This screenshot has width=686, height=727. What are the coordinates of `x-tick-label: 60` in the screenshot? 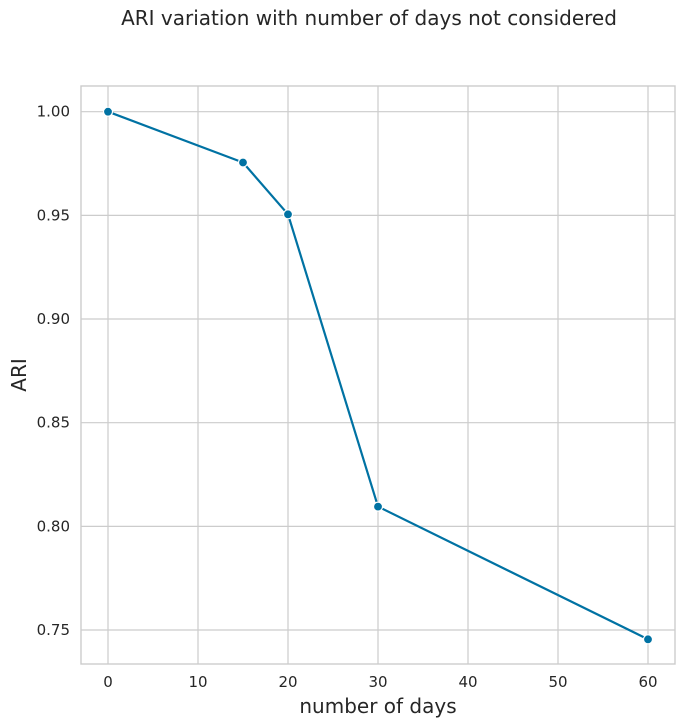 It's located at (647, 682).